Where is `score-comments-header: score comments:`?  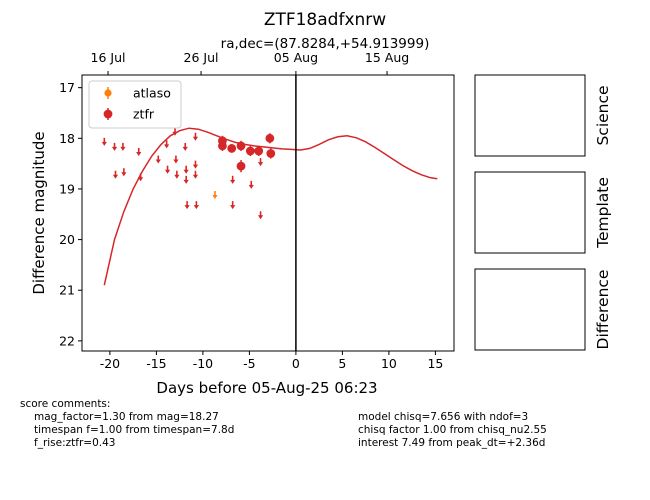
score-comments-header: score comments: is located at coordinates (65, 404).